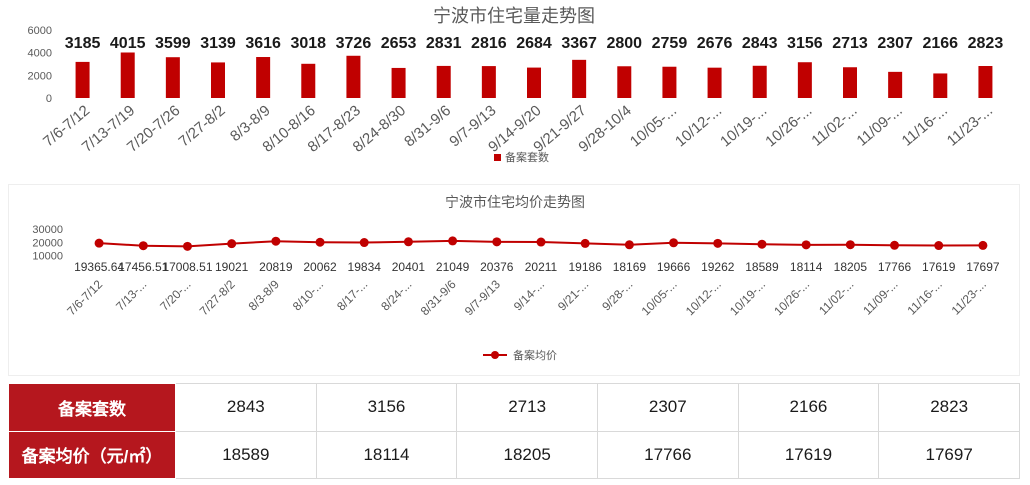 This screenshot has width=1030, height=485. I want to click on x-tick-label: 7/27-8/2, so click(201, 126).